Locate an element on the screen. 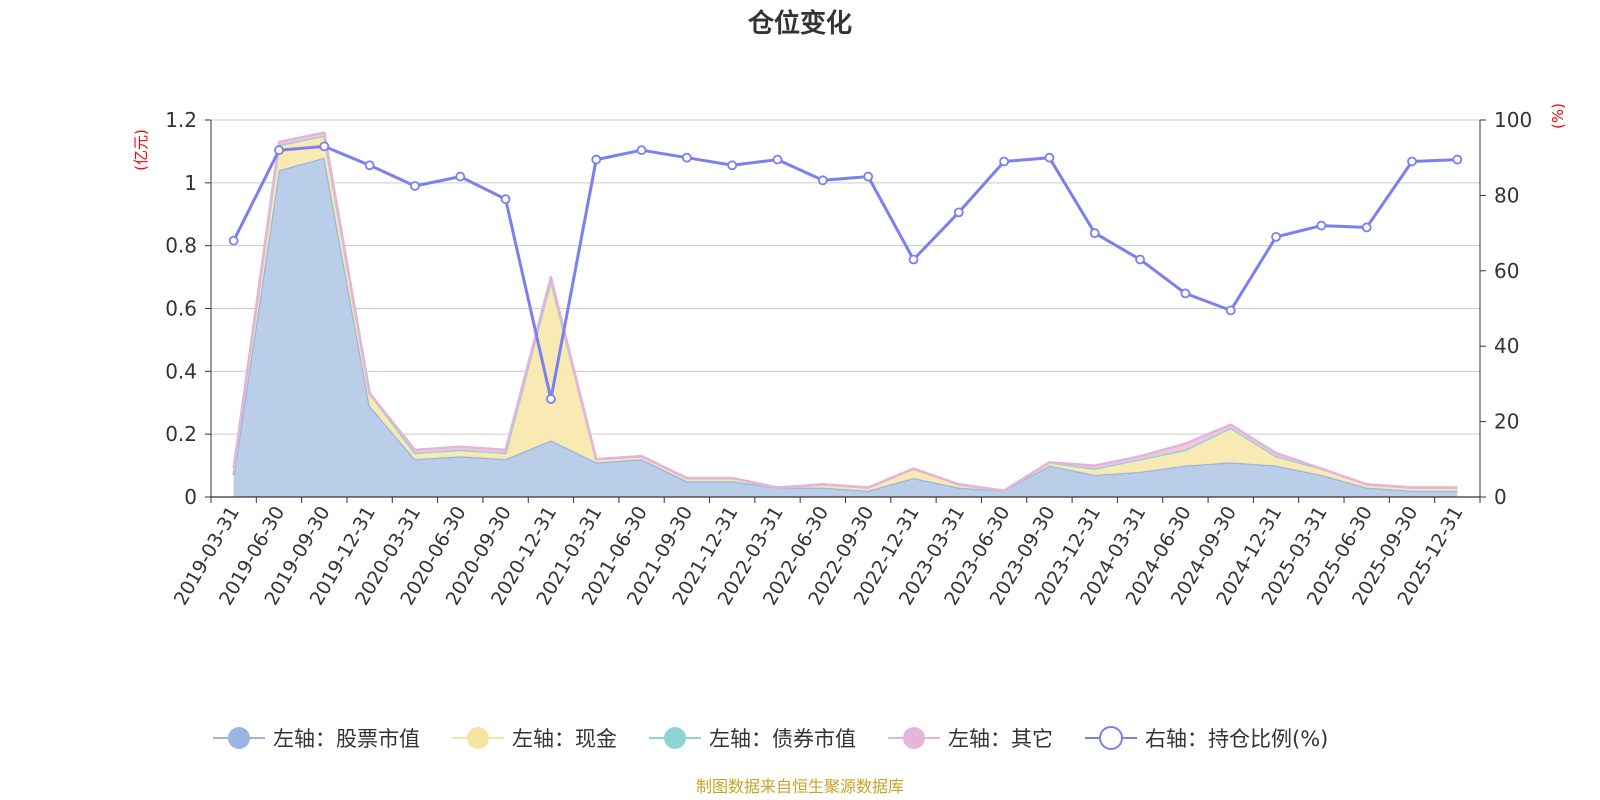  left-axis-tick-label: 0.8 is located at coordinates (181, 246).